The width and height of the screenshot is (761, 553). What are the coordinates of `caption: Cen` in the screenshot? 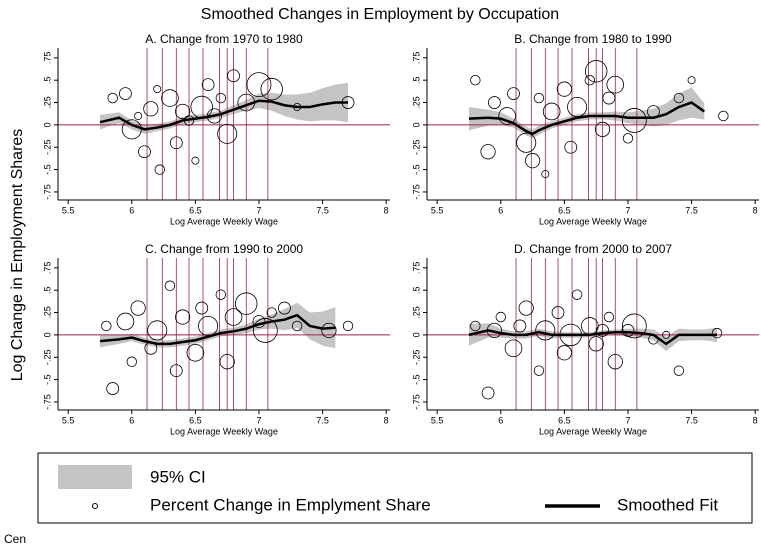 It's located at (15, 539).